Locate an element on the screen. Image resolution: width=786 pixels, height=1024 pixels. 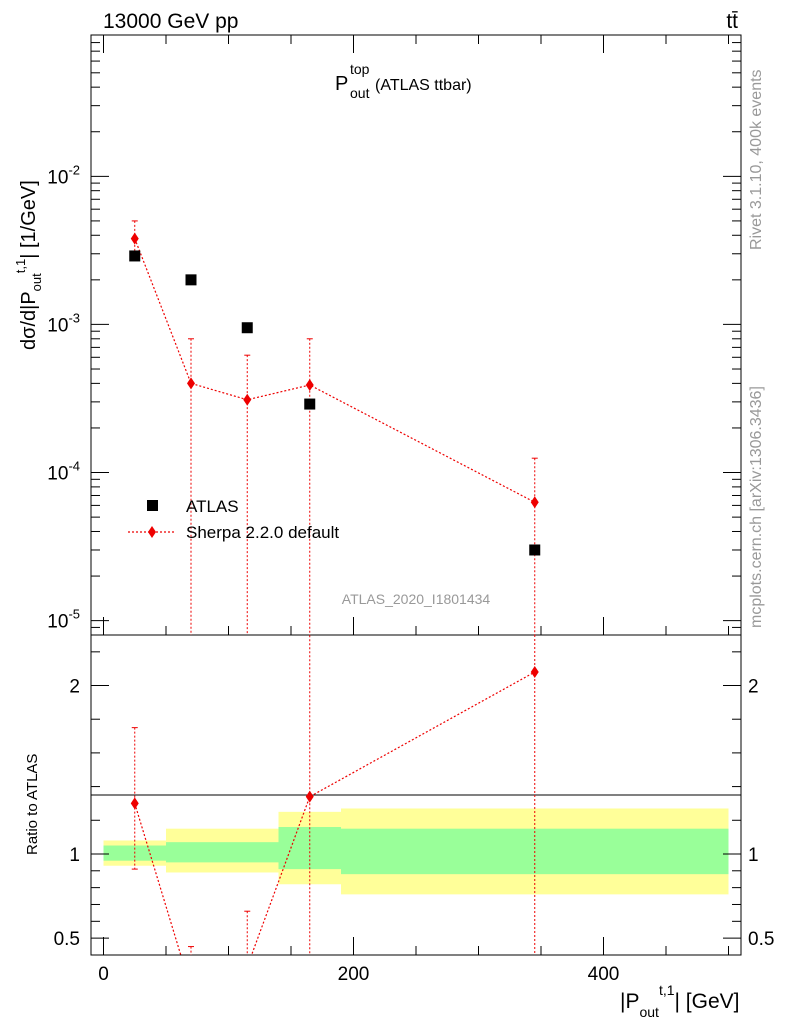
x-tick-label: 400 is located at coordinates (604, 974).